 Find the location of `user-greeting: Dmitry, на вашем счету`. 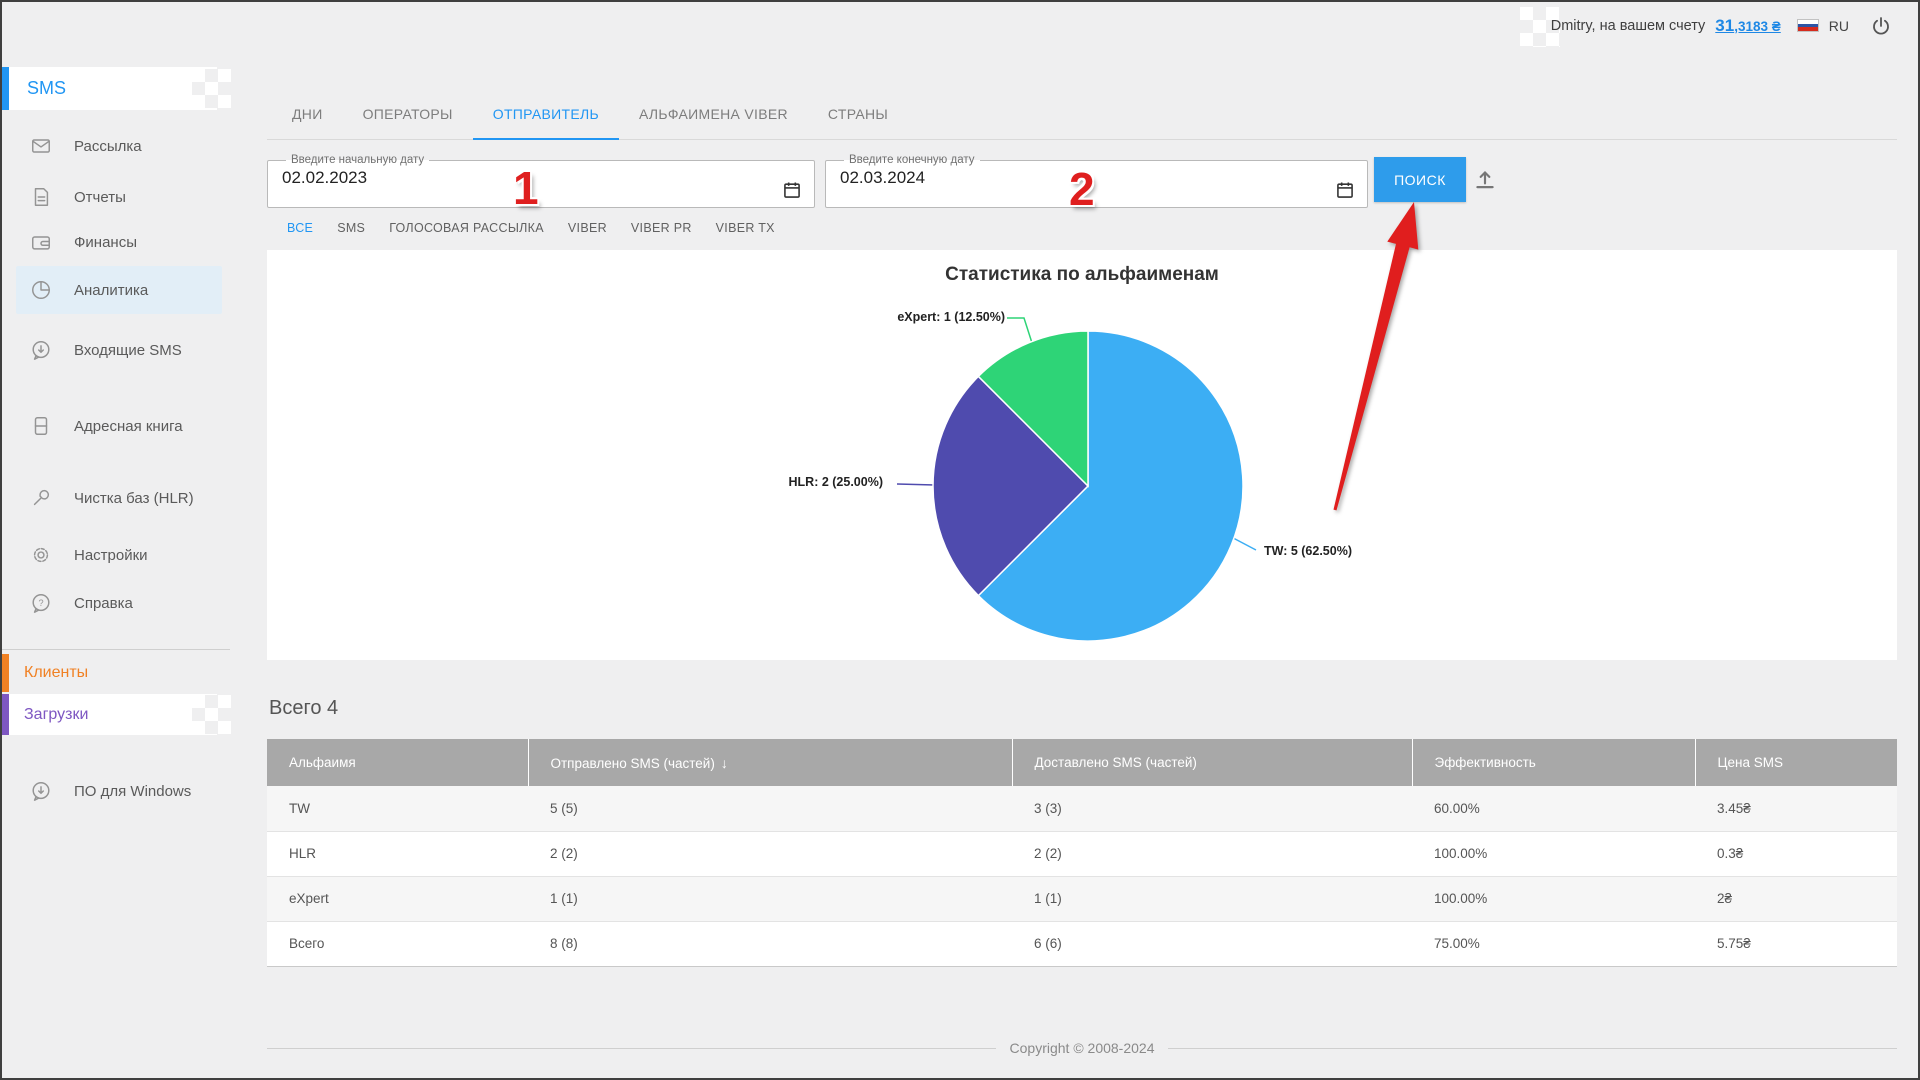

user-greeting: Dmitry, на вашем счету is located at coordinates (1628, 25).